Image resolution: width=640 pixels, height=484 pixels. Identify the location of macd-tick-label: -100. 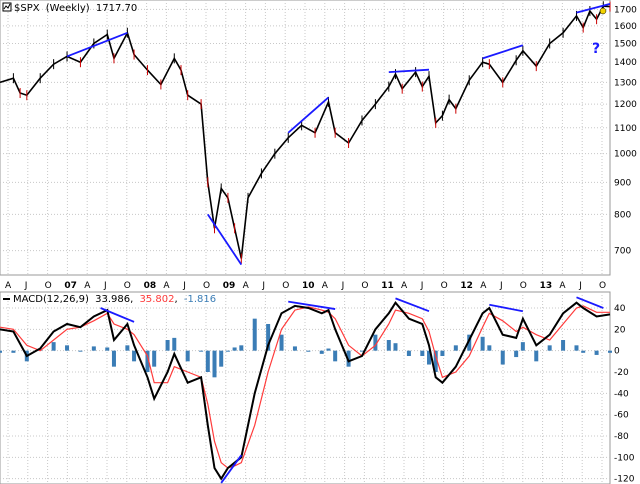
(624, 458).